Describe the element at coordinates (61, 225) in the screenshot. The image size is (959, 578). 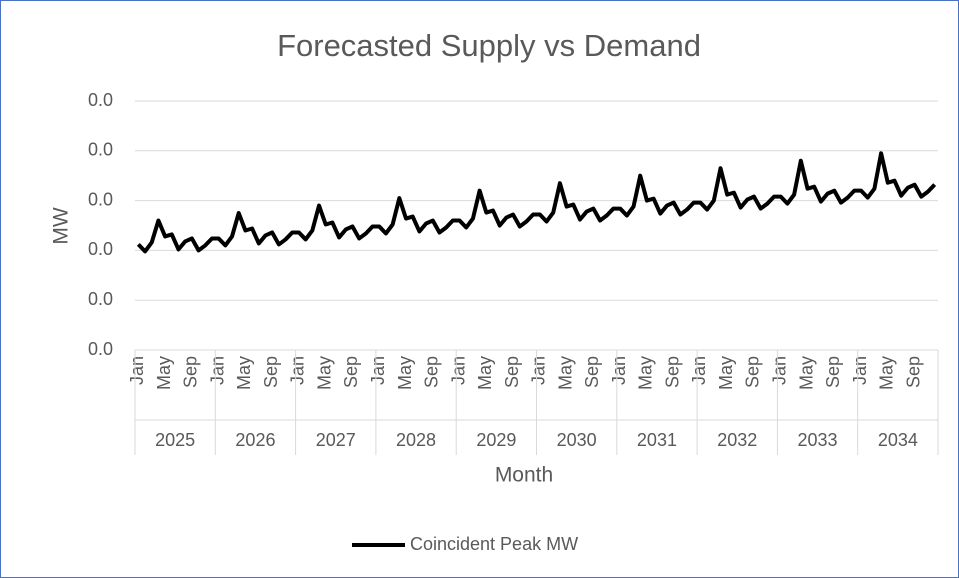
I see `y-axis-title: MW` at that location.